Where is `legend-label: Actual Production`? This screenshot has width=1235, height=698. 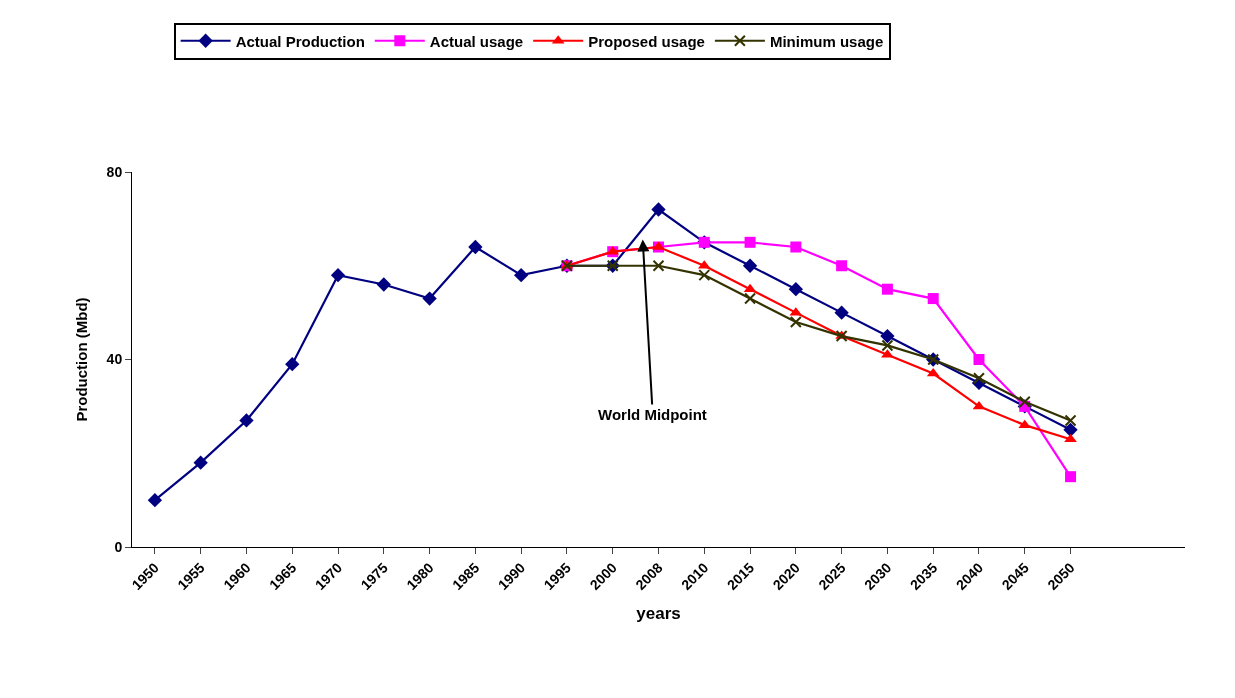 legend-label: Actual Production is located at coordinates (300, 41).